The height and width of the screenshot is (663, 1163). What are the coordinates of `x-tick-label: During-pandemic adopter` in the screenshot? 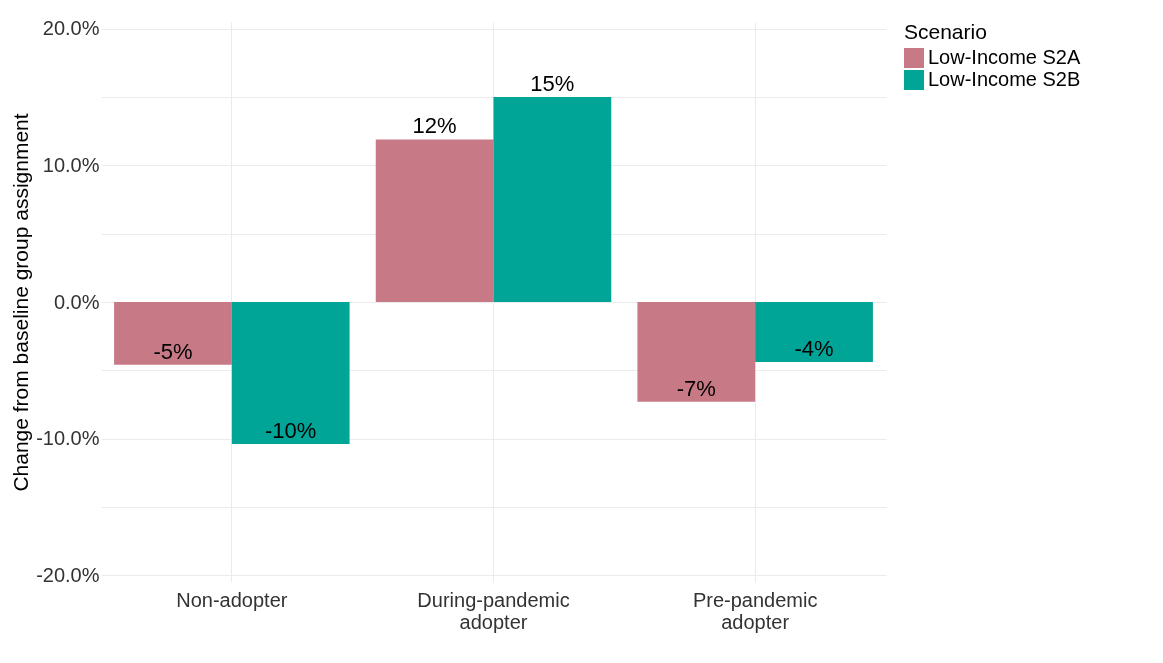 It's located at (493, 610).